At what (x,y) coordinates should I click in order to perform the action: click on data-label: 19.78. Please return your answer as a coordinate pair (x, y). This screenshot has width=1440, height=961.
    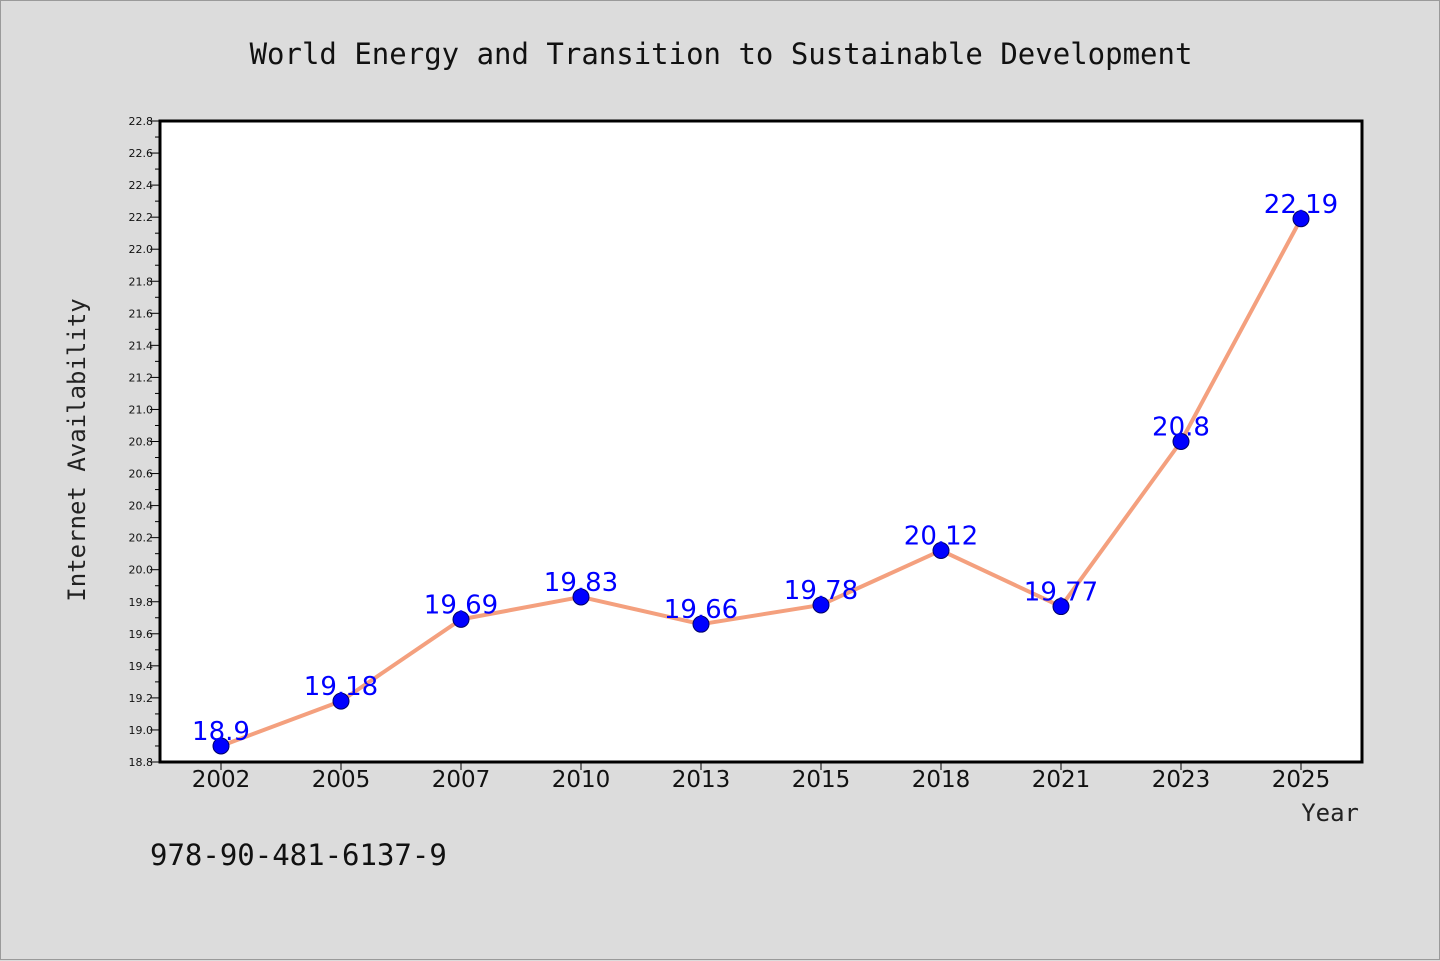
    Looking at the image, I should click on (821, 591).